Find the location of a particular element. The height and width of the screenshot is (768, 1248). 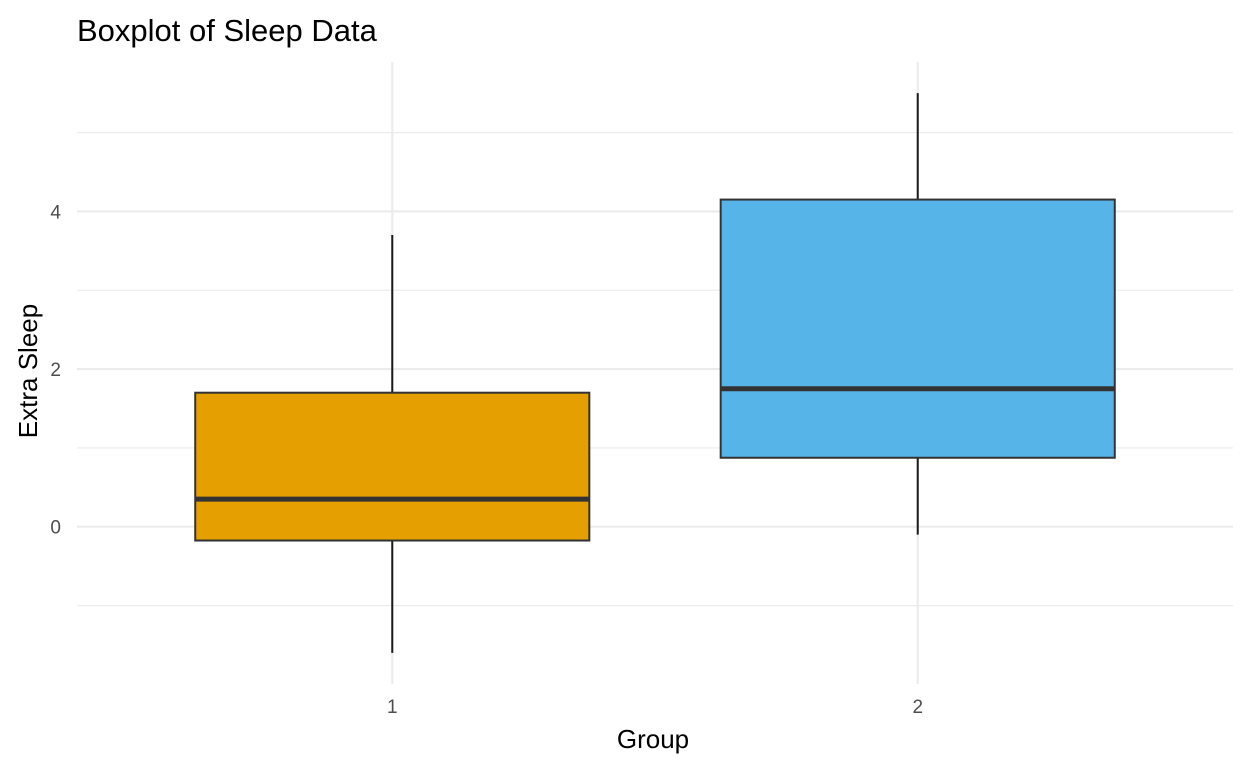

y-tick-label: 2 is located at coordinates (55, 370).